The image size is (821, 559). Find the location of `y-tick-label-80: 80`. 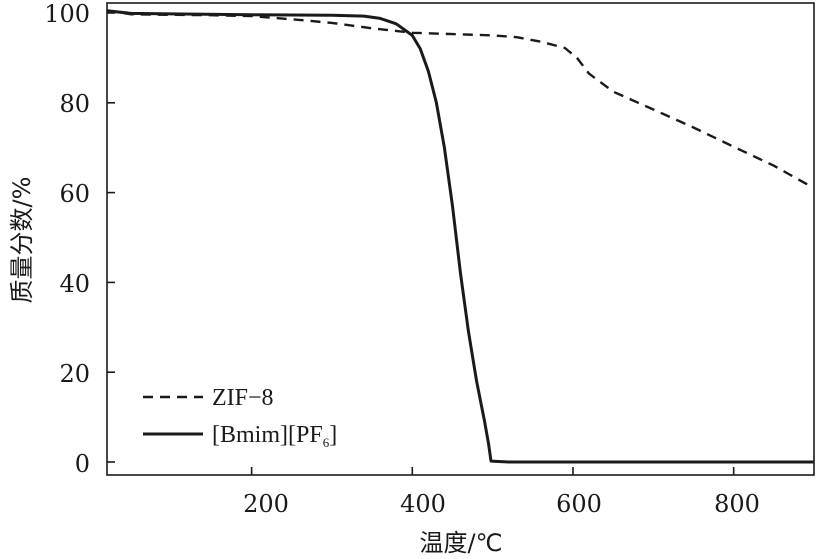

y-tick-label-80: 80 is located at coordinates (74, 104).